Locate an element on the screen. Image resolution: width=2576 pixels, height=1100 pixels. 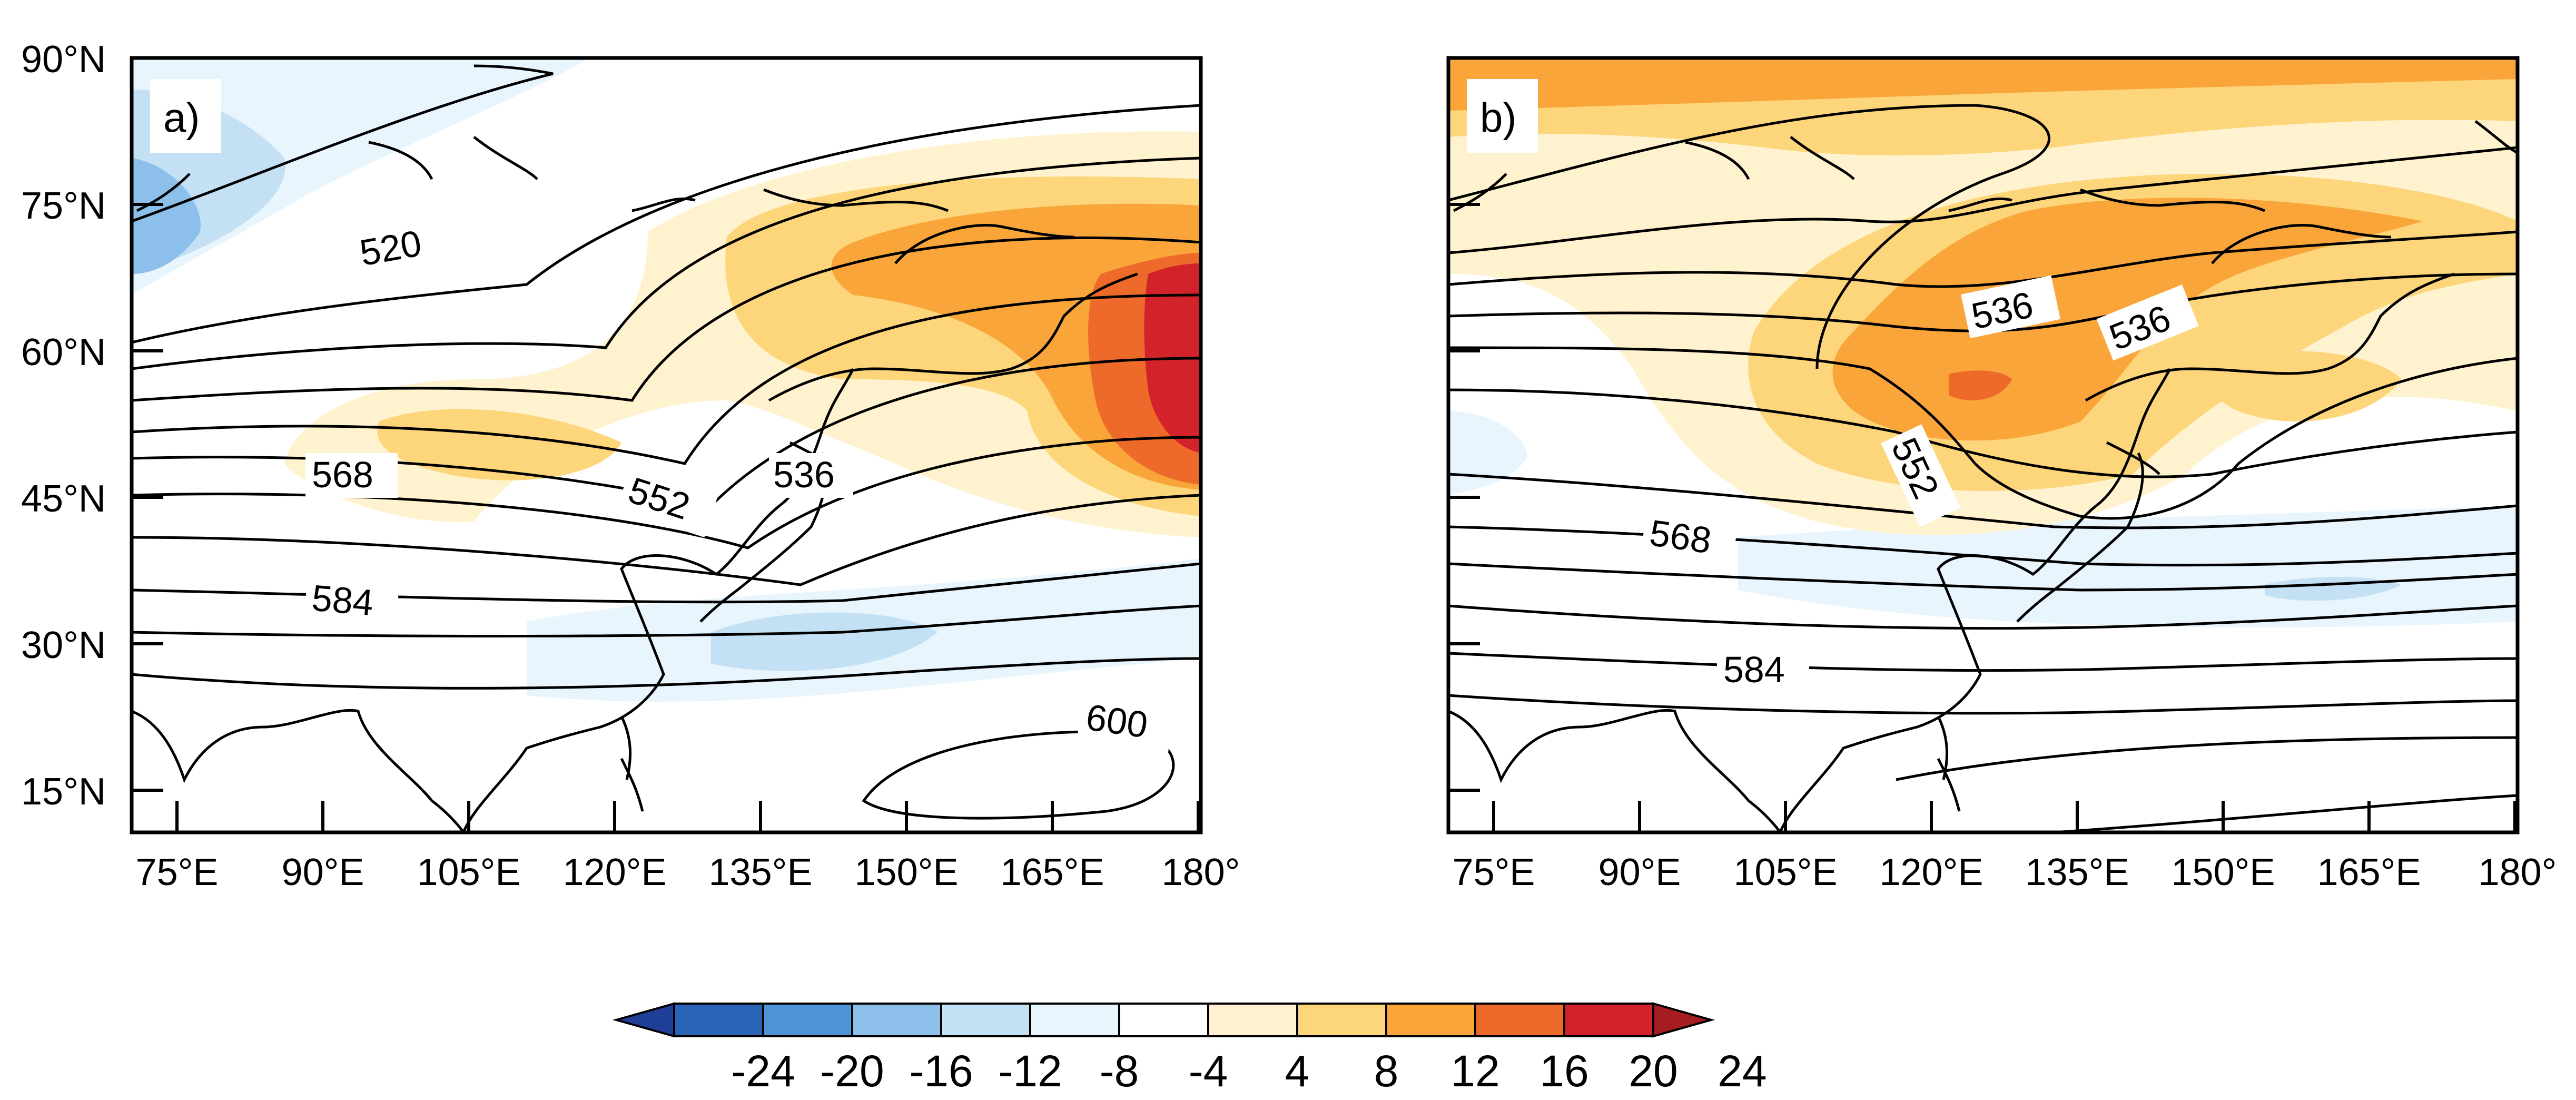
colorbar-label: 24 is located at coordinates (1742, 1071).